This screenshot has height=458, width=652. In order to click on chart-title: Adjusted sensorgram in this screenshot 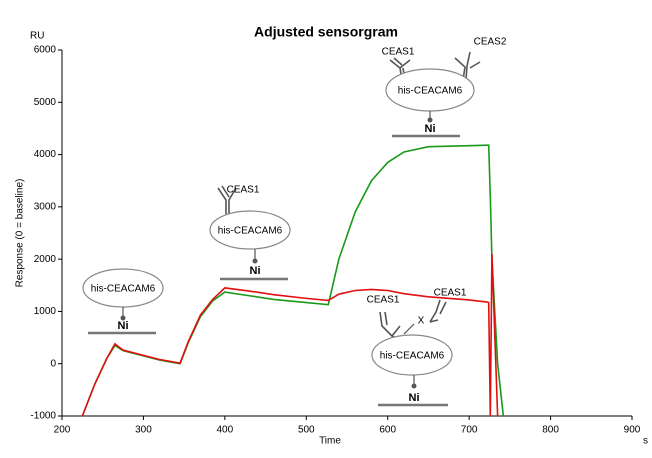, I will do `click(326, 32)`.